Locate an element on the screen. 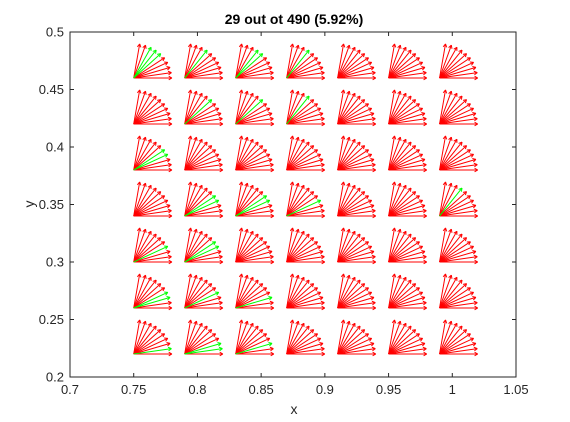 This screenshot has width=570, height=422. x-tick-label: 1.05 is located at coordinates (515, 389).